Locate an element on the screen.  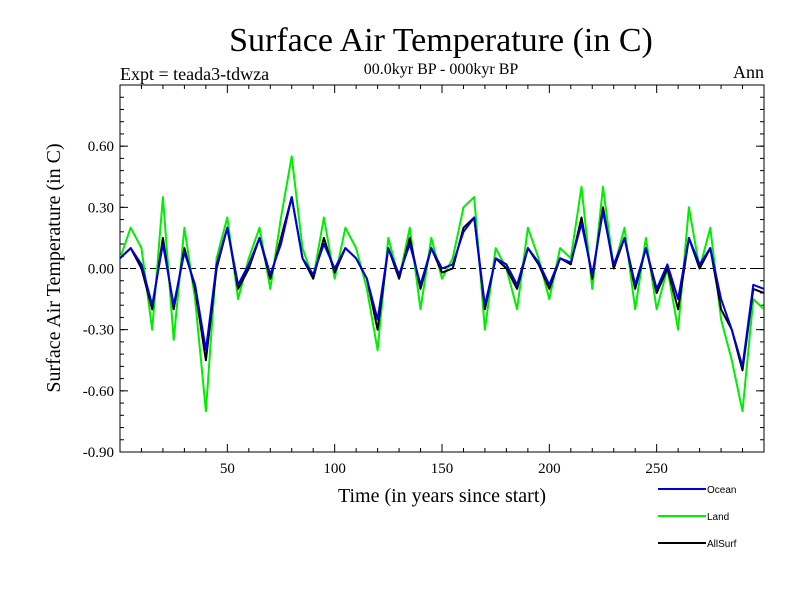
y-tick-label: 0.00 is located at coordinates (101, 270).